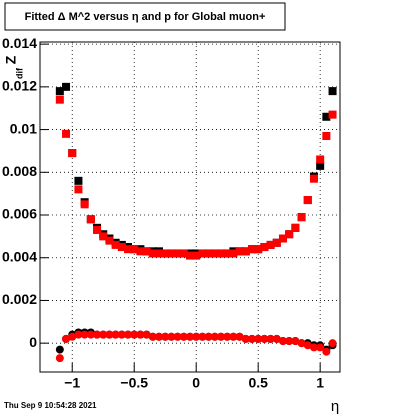 This screenshot has width=400, height=414. What do you see at coordinates (33, 342) in the screenshot?
I see `y-tick-label: 0` at bounding box center [33, 342].